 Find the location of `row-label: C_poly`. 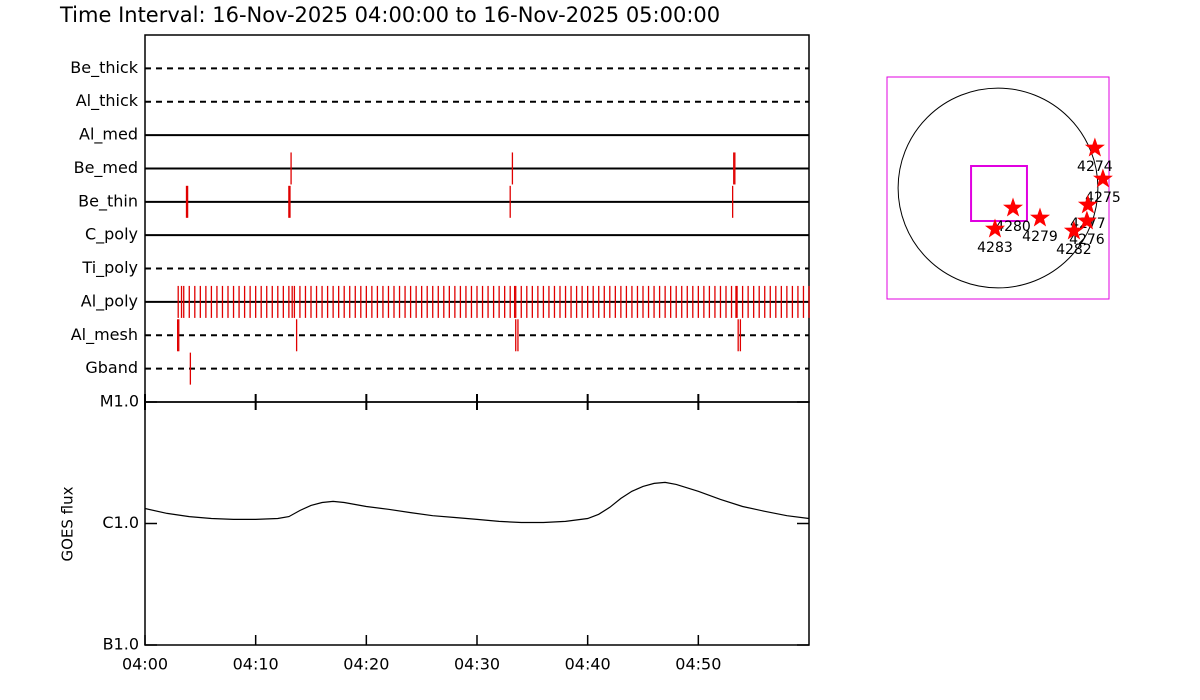

row-label: C_poly is located at coordinates (111, 235).